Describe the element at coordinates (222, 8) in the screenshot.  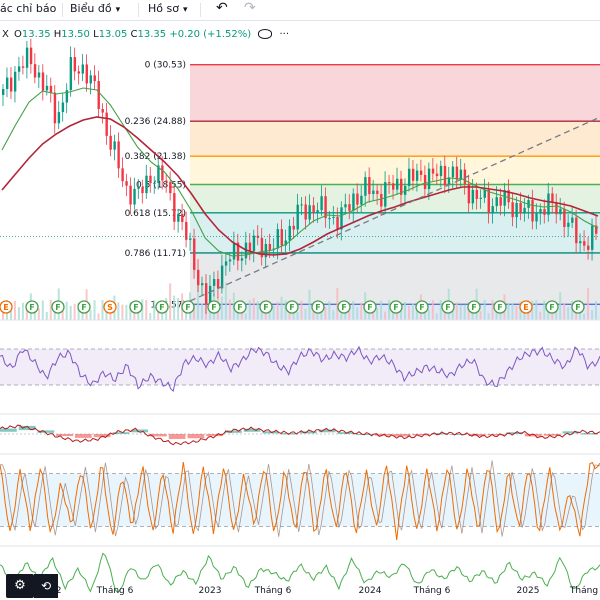
I see `undo-icon: ↶` at that location.